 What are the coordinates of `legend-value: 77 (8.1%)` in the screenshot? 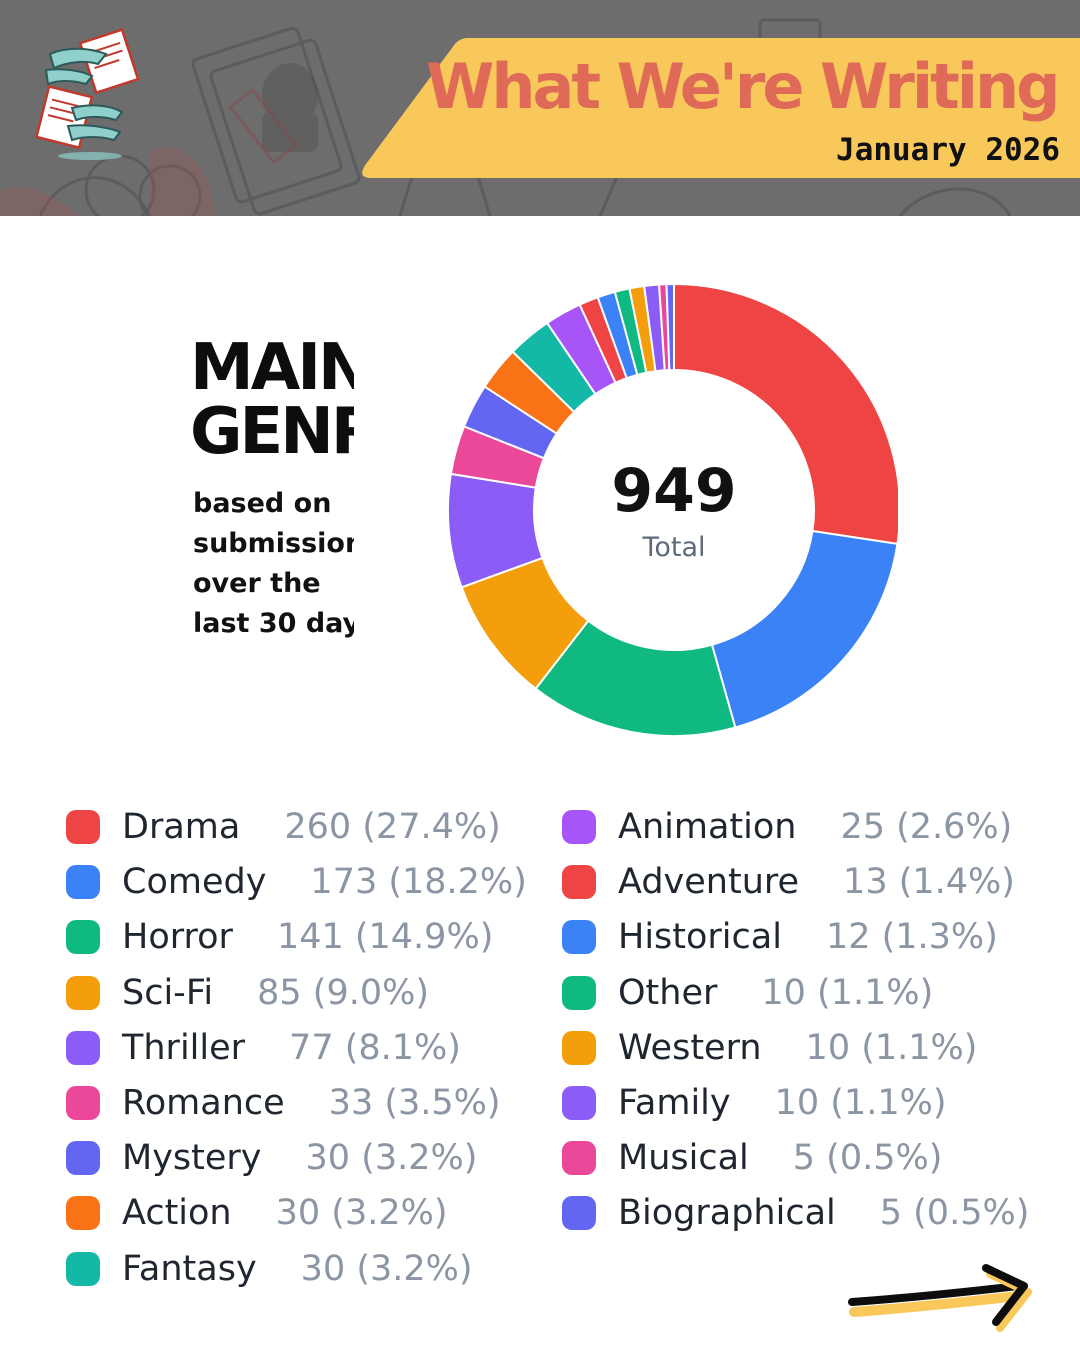 It's located at (375, 1047).